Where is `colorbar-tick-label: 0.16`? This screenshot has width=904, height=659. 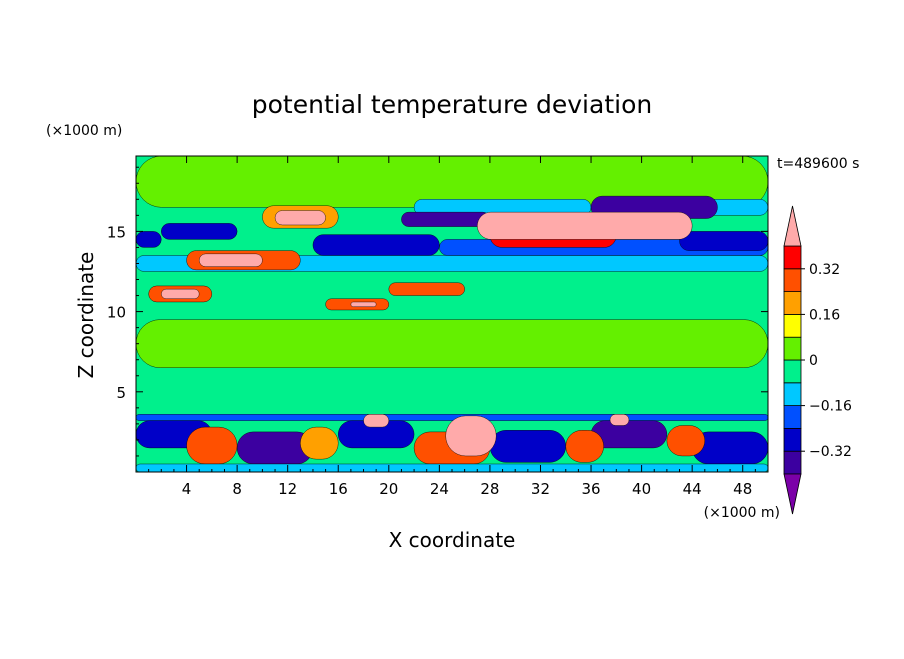
colorbar-tick-label: 0.16 is located at coordinates (824, 315).